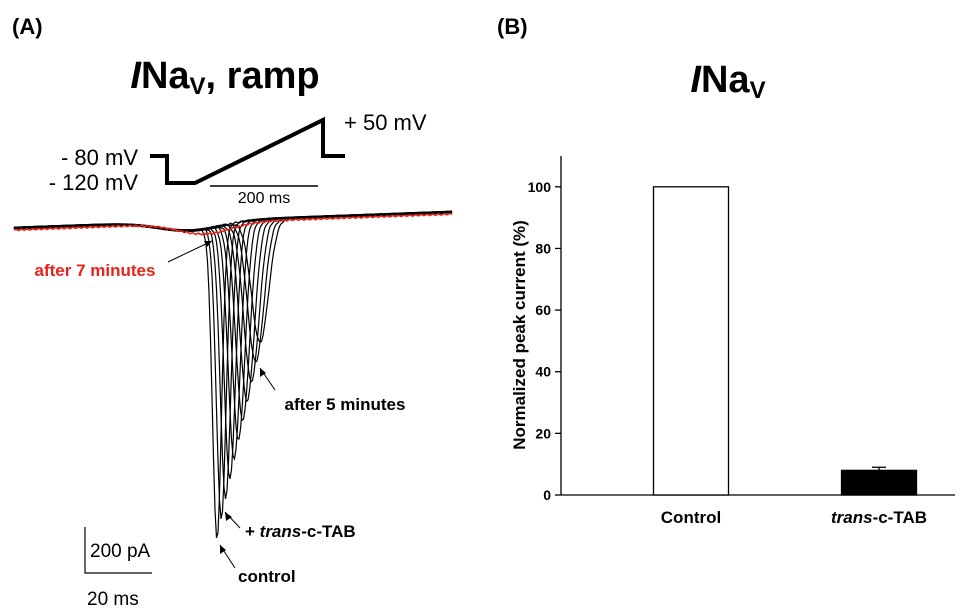 The width and height of the screenshot is (965, 616). What do you see at coordinates (252, 531) in the screenshot?
I see `trans-c-tab-prefix: +` at bounding box center [252, 531].